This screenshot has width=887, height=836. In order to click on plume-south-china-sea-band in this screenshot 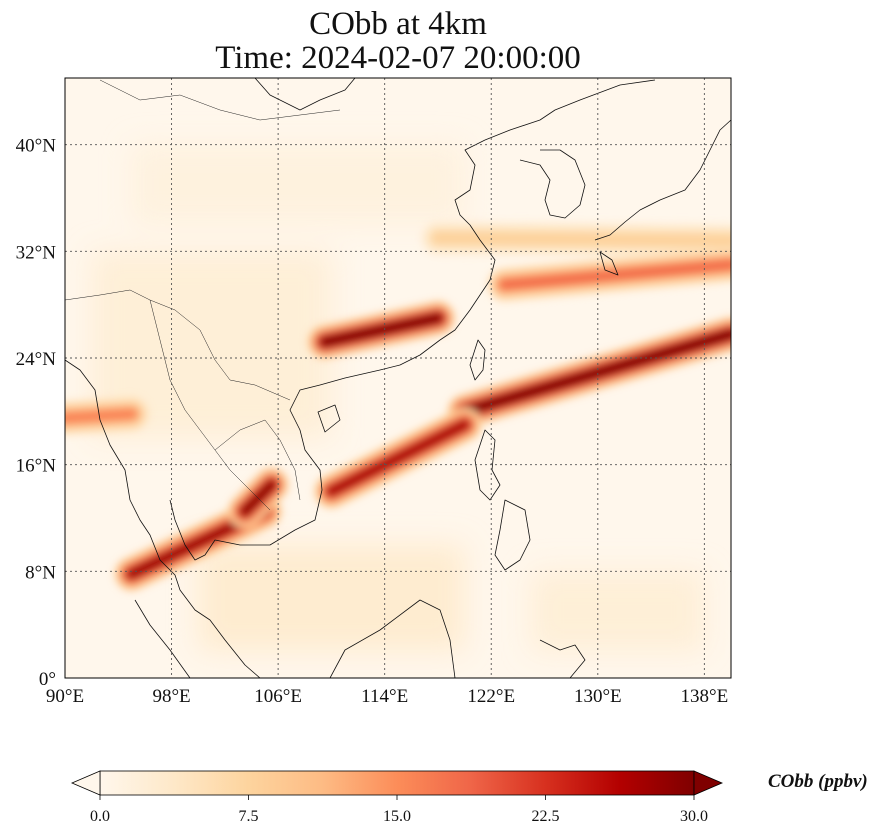, I will do `click(398, 458)`.